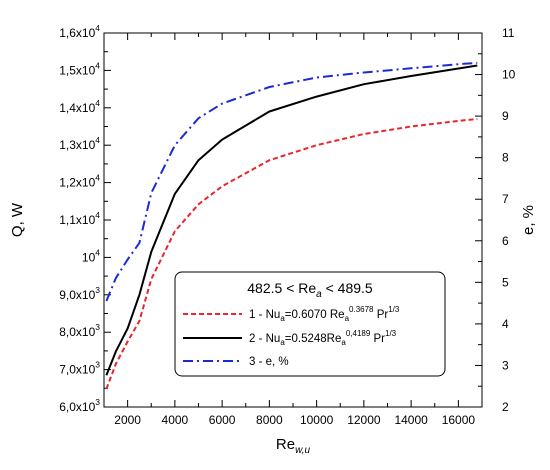 This screenshot has height=470, width=550. I want to click on y-left-tick-mantissa: 1,5x10, so click(77, 70).